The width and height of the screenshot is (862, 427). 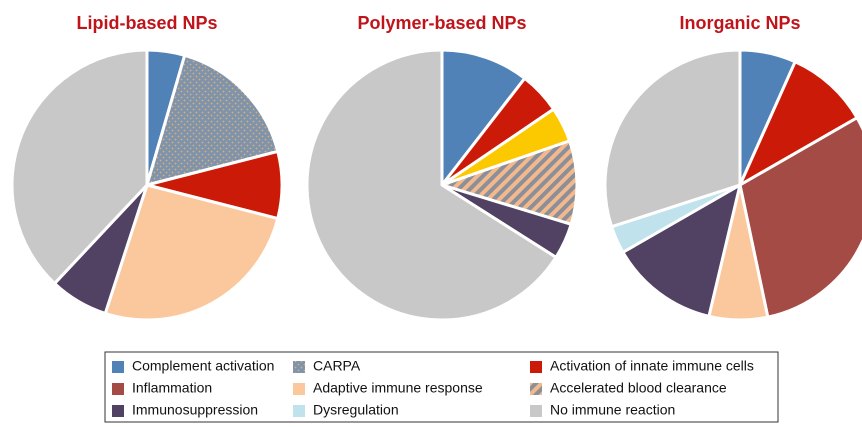 What do you see at coordinates (612, 410) in the screenshot?
I see `legend-label: No immune reaction` at bounding box center [612, 410].